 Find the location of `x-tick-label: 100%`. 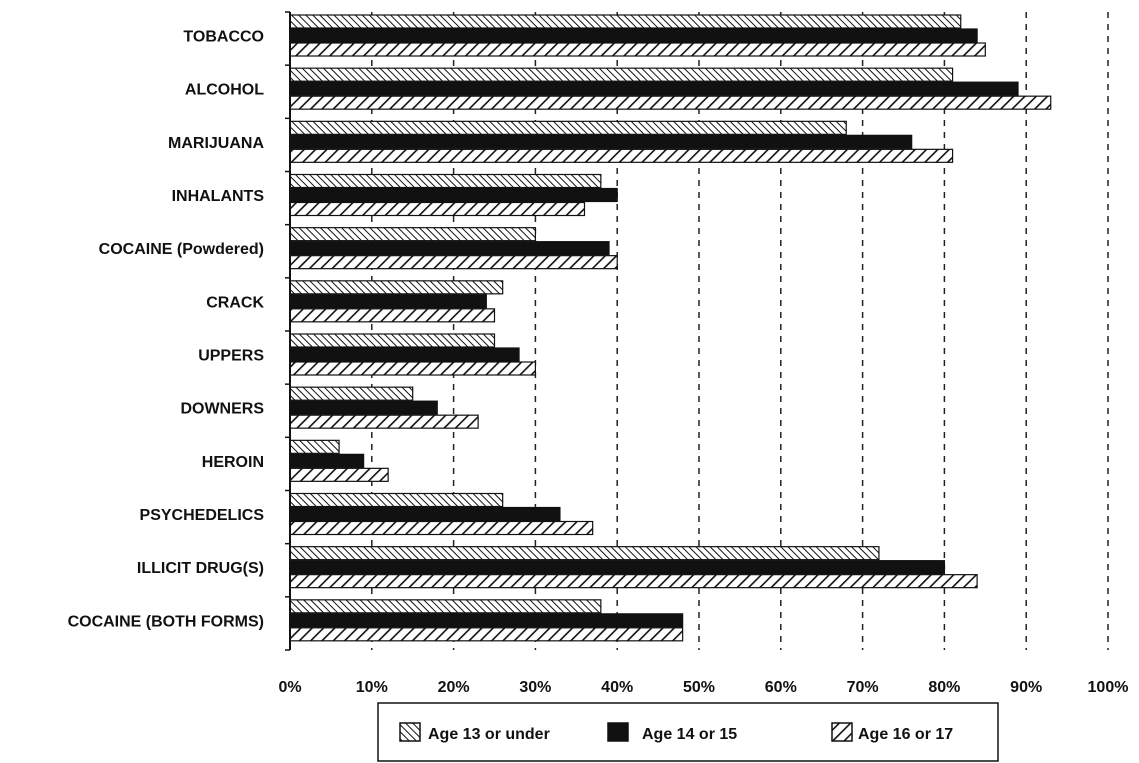

x-tick-label: 100% is located at coordinates (1108, 687).